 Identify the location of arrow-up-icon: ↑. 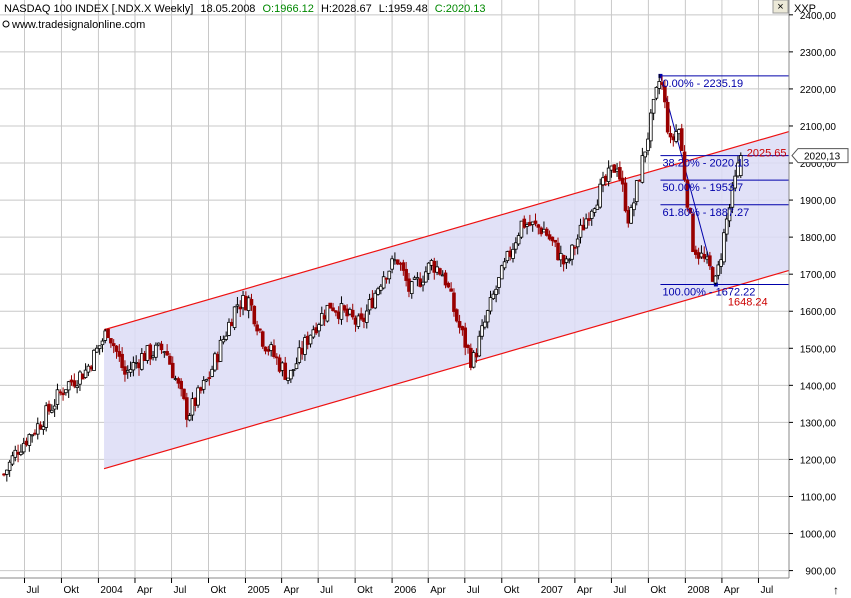
(836, 590).